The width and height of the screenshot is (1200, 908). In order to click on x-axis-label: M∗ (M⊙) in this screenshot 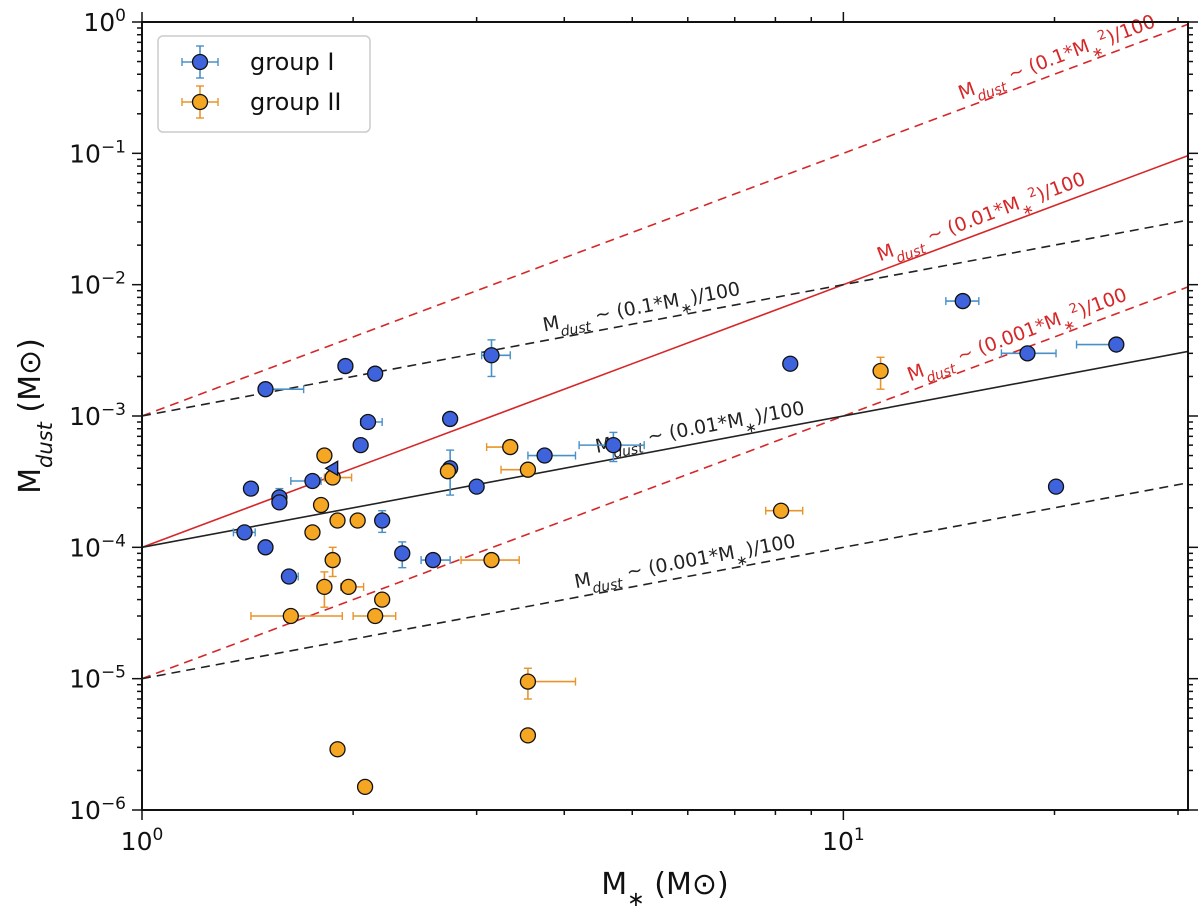, I will do `click(664, 887)`.